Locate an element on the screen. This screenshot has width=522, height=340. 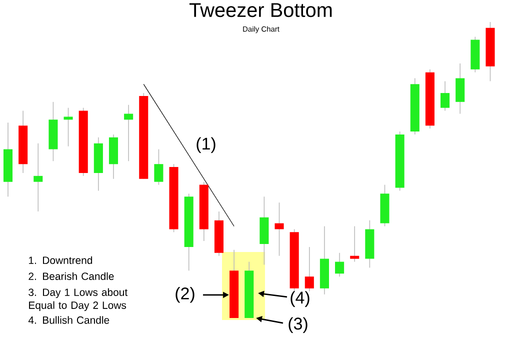
chart-title: Tweezer Bottom is located at coordinates (260, 10).